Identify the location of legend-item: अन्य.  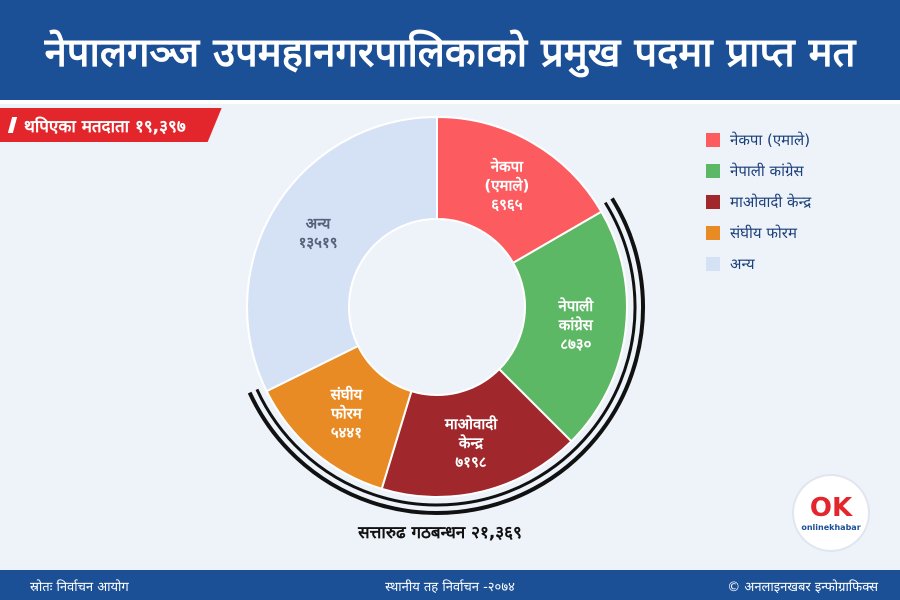
(796, 263).